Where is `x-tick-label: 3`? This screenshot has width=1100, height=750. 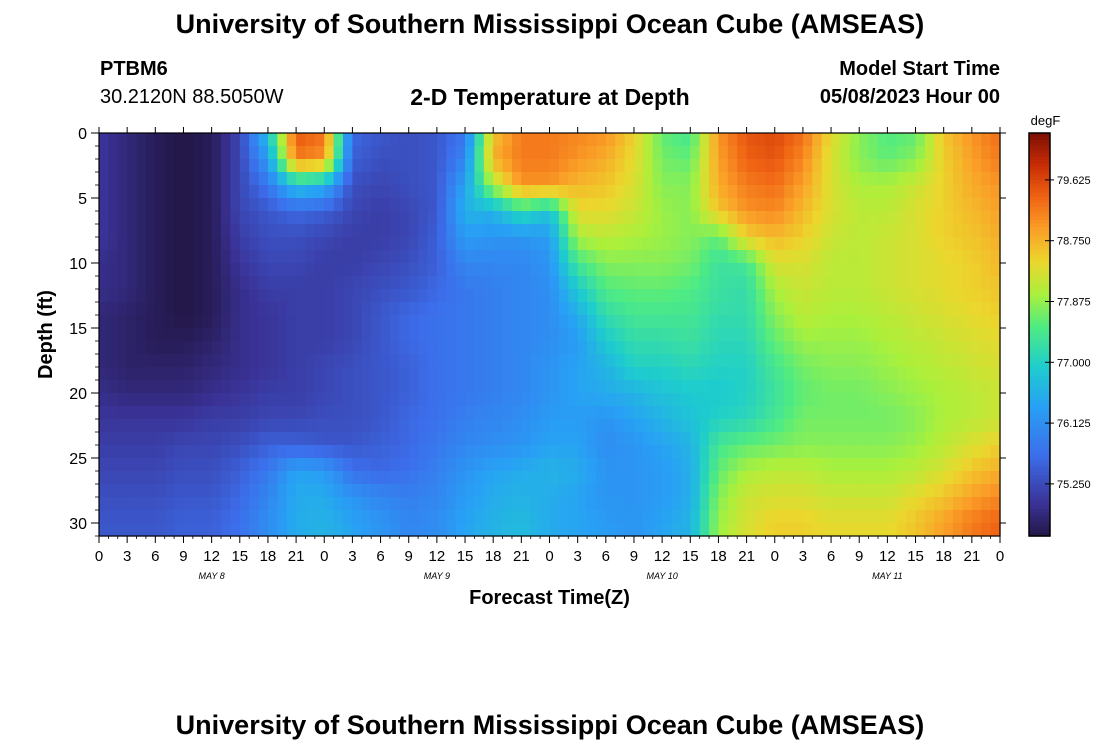
x-tick-label: 3 is located at coordinates (803, 556).